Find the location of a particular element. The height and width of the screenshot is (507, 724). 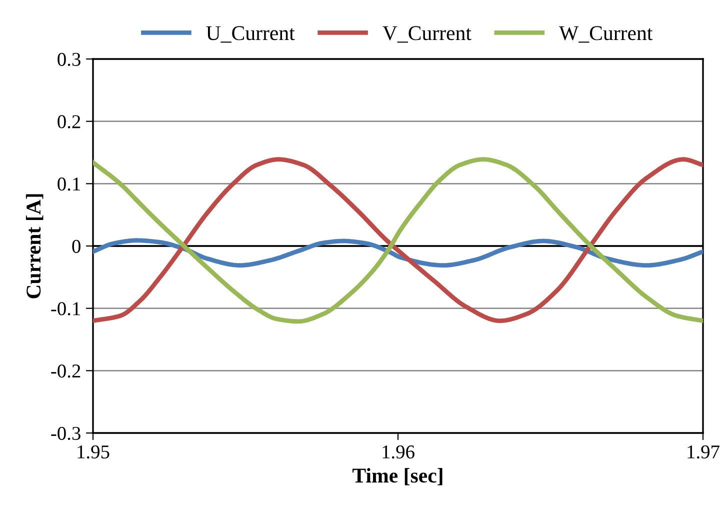

legend-label: W_Current is located at coordinates (606, 34).